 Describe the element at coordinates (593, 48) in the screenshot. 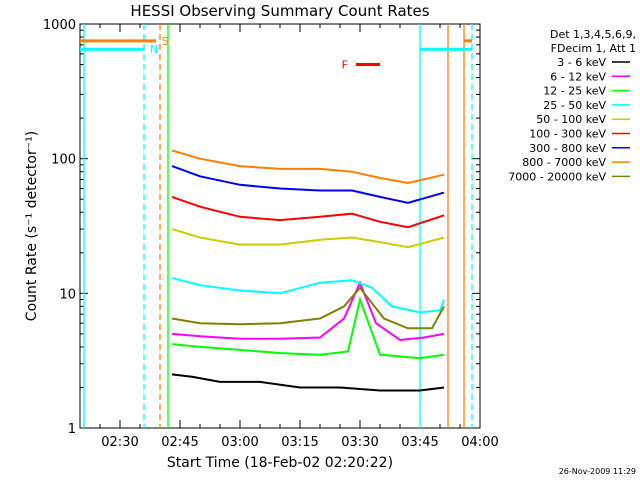

I see `legend-header: FDecim 1, Att 1` at that location.